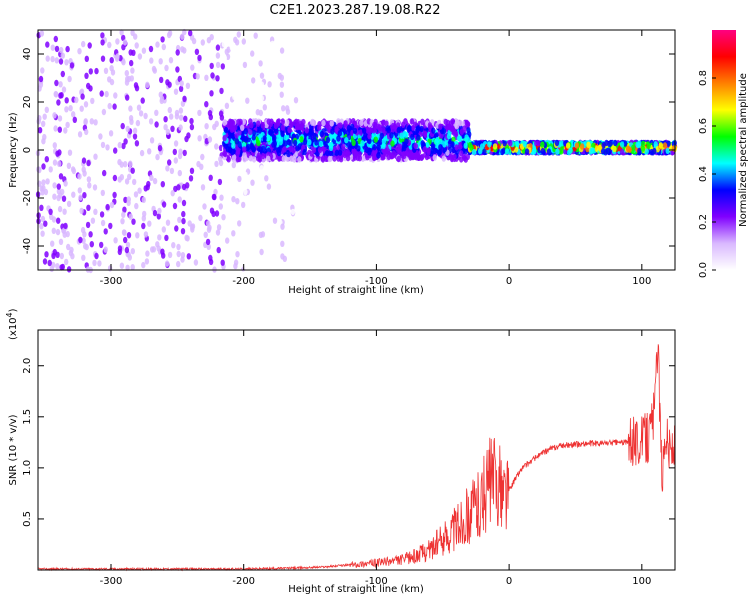  What do you see at coordinates (707, 174) in the screenshot?
I see `colorbar-ticks: 0.0 0.2 0.4 0.6 0.8` at bounding box center [707, 174].